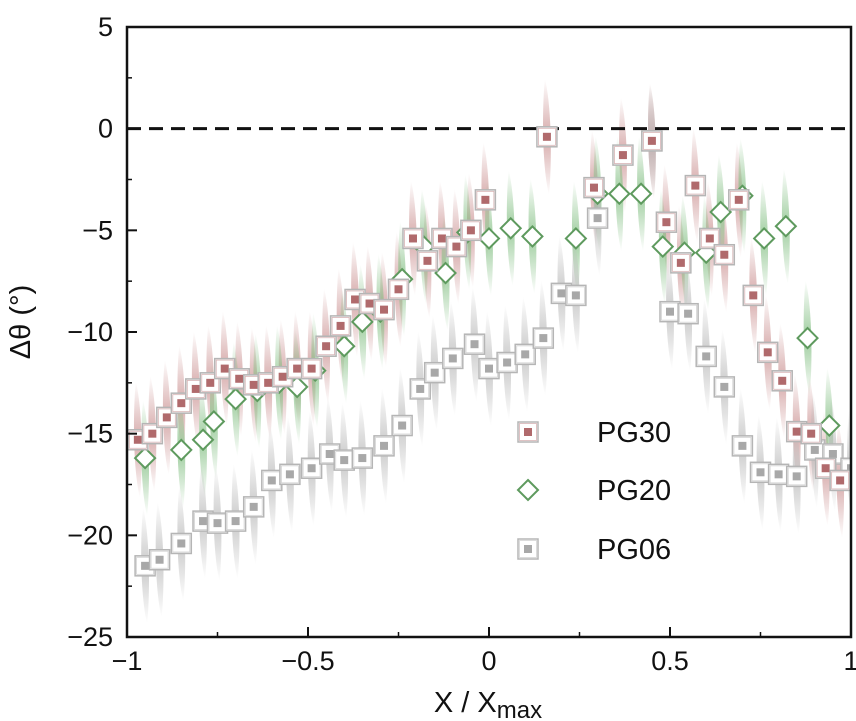 Image resolution: width=856 pixels, height=721 pixels. What do you see at coordinates (127, 661) in the screenshot?
I see `x-tick-label: −1` at bounding box center [127, 661].